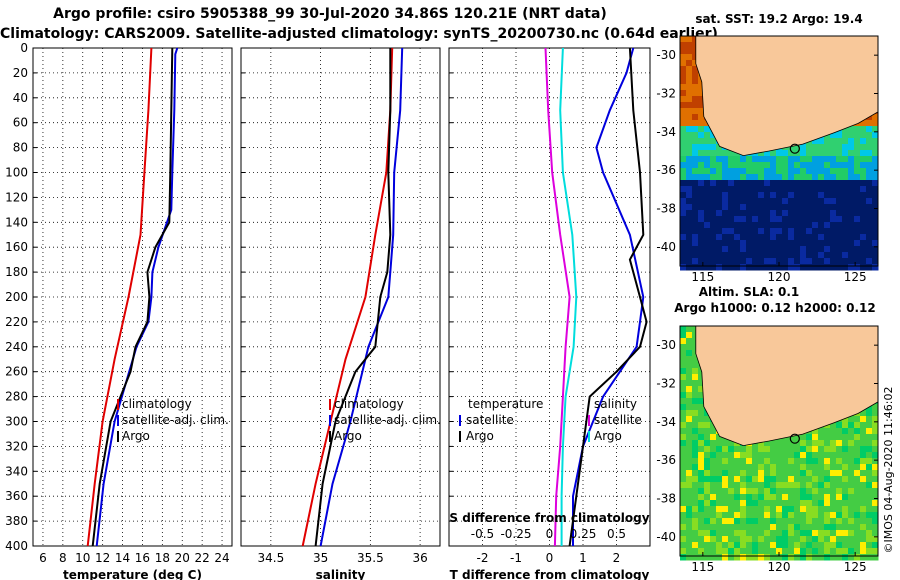 This screenshot has width=900, height=580. What do you see at coordinates (16, 322) in the screenshot?
I see `depth-tick-label: 220` at bounding box center [16, 322].